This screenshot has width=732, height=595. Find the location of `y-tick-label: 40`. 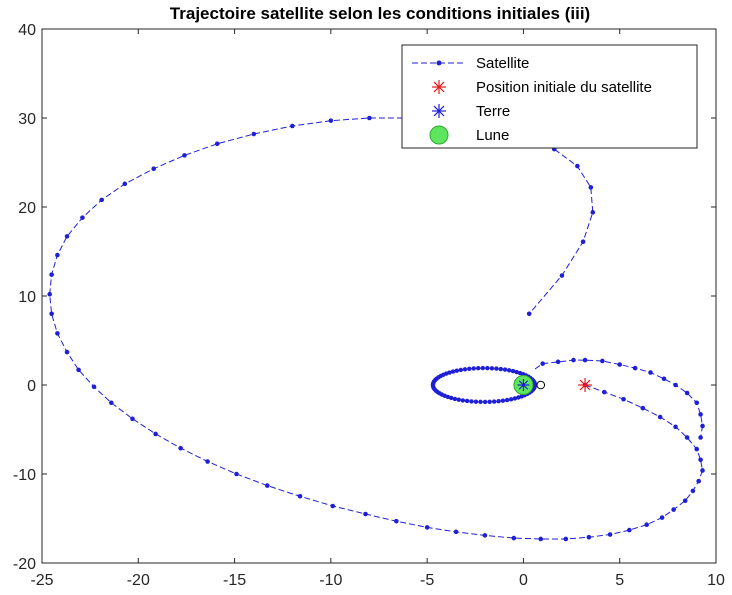

y-tick-label: 40 is located at coordinates (27, 30).